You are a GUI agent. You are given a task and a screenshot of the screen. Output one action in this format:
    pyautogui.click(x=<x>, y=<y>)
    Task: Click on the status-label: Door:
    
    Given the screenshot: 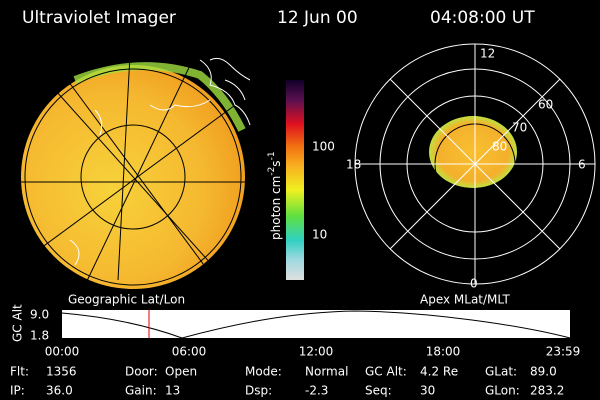 What is the action you would take?
    pyautogui.click(x=141, y=372)
    